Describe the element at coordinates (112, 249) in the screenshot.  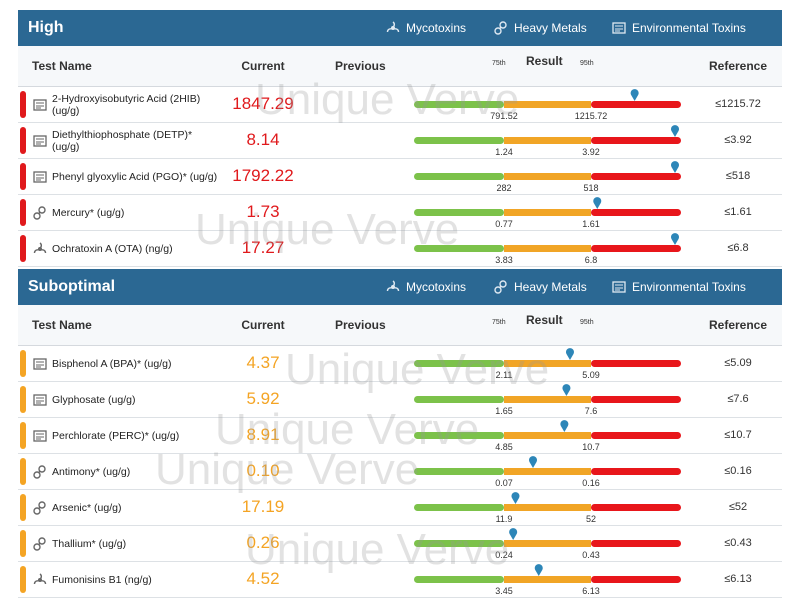
I see `test-name: Ochratoxin A (OTA) (ng/g)` at that location.